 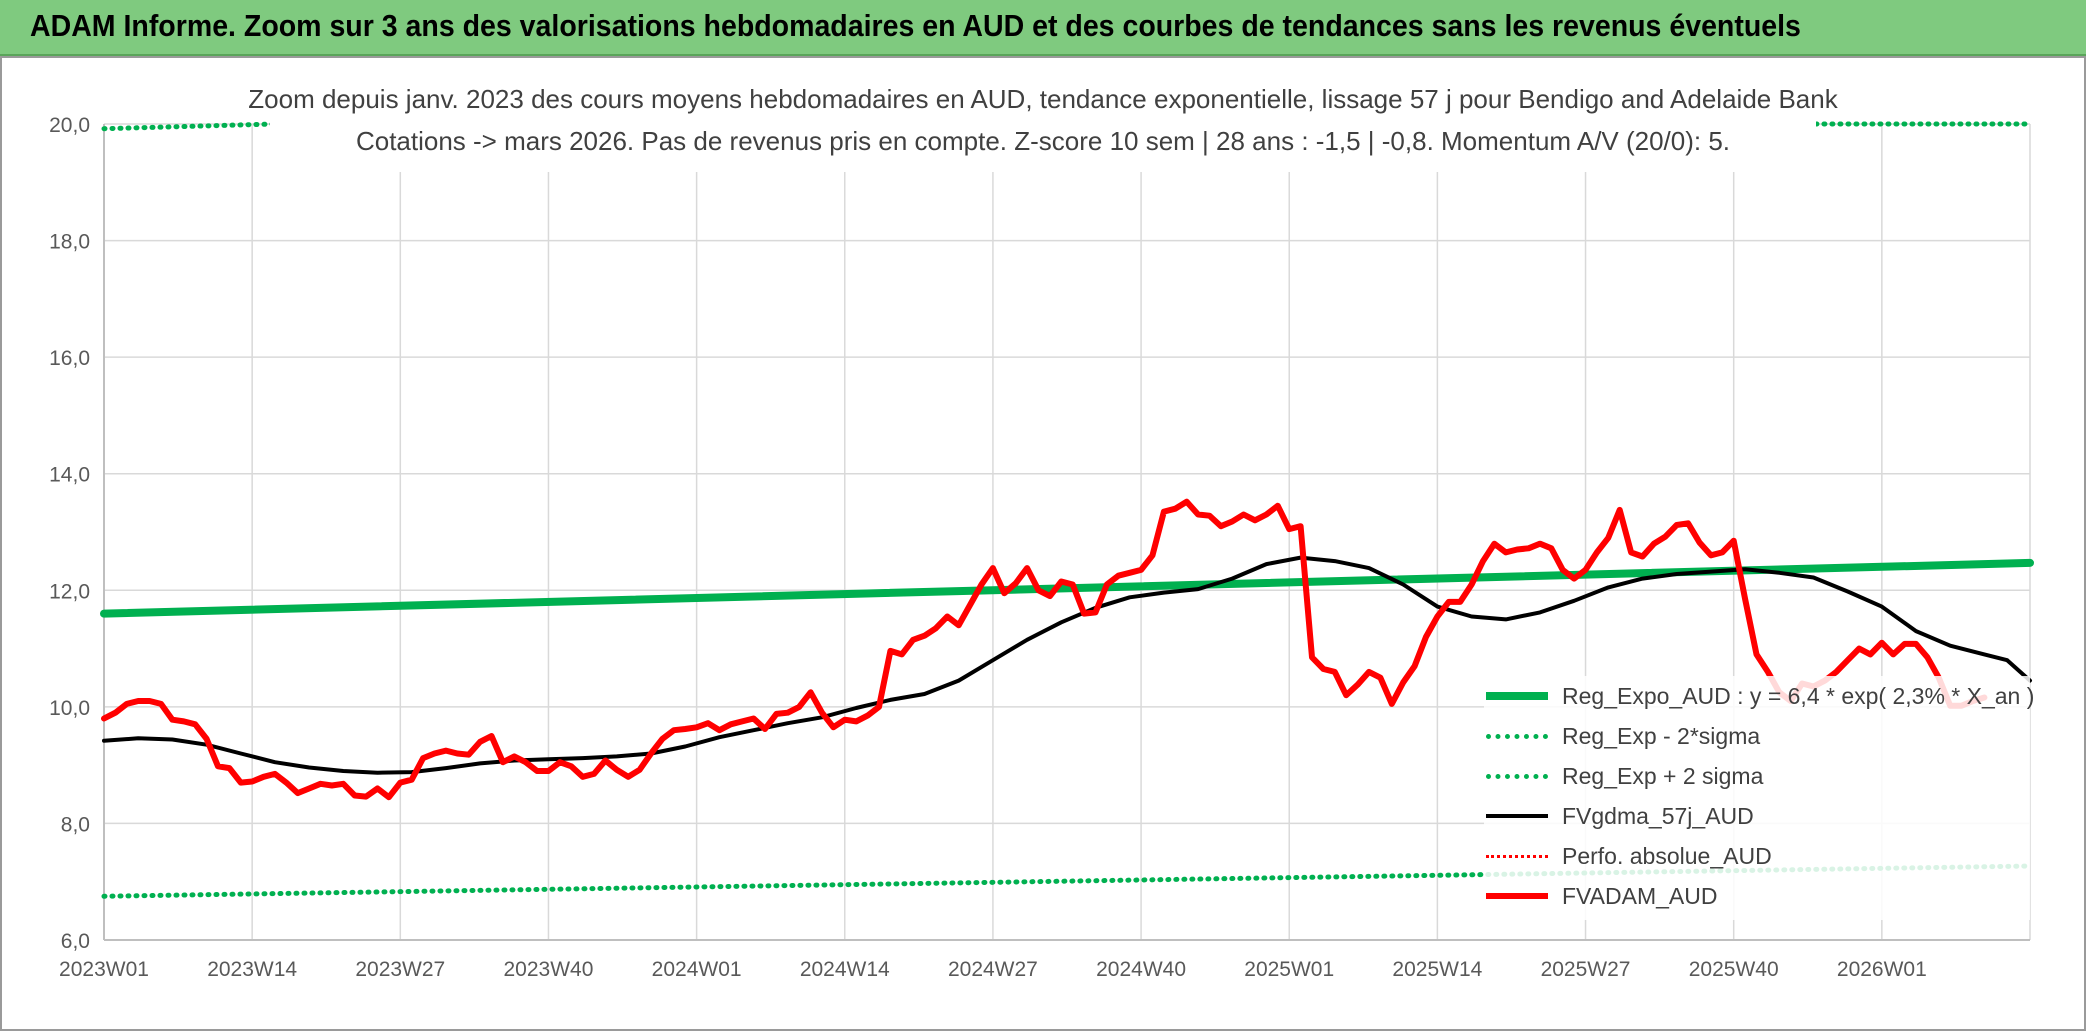 I want to click on legend-swatch-fvgdma, so click(x=1517, y=816).